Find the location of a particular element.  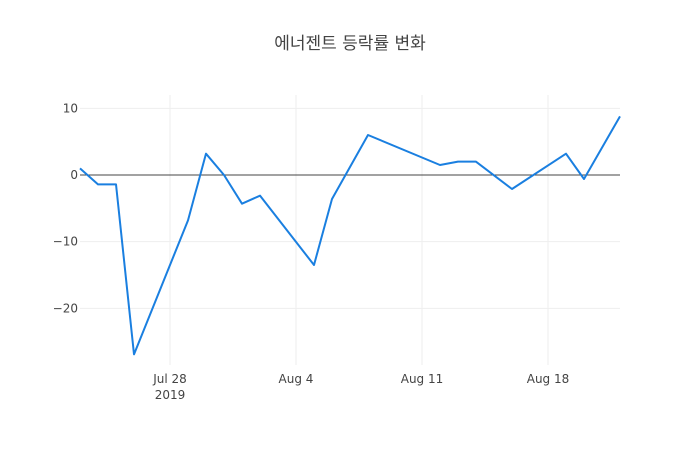

y-tick-label: 0 is located at coordinates (74, 175).